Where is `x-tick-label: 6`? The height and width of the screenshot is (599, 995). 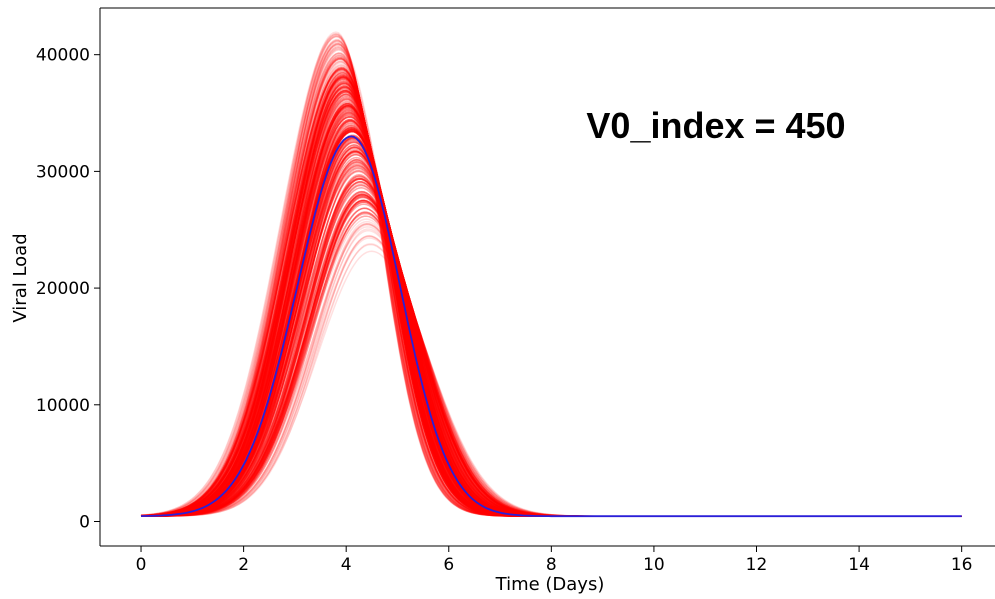 x-tick-label: 6 is located at coordinates (448, 565).